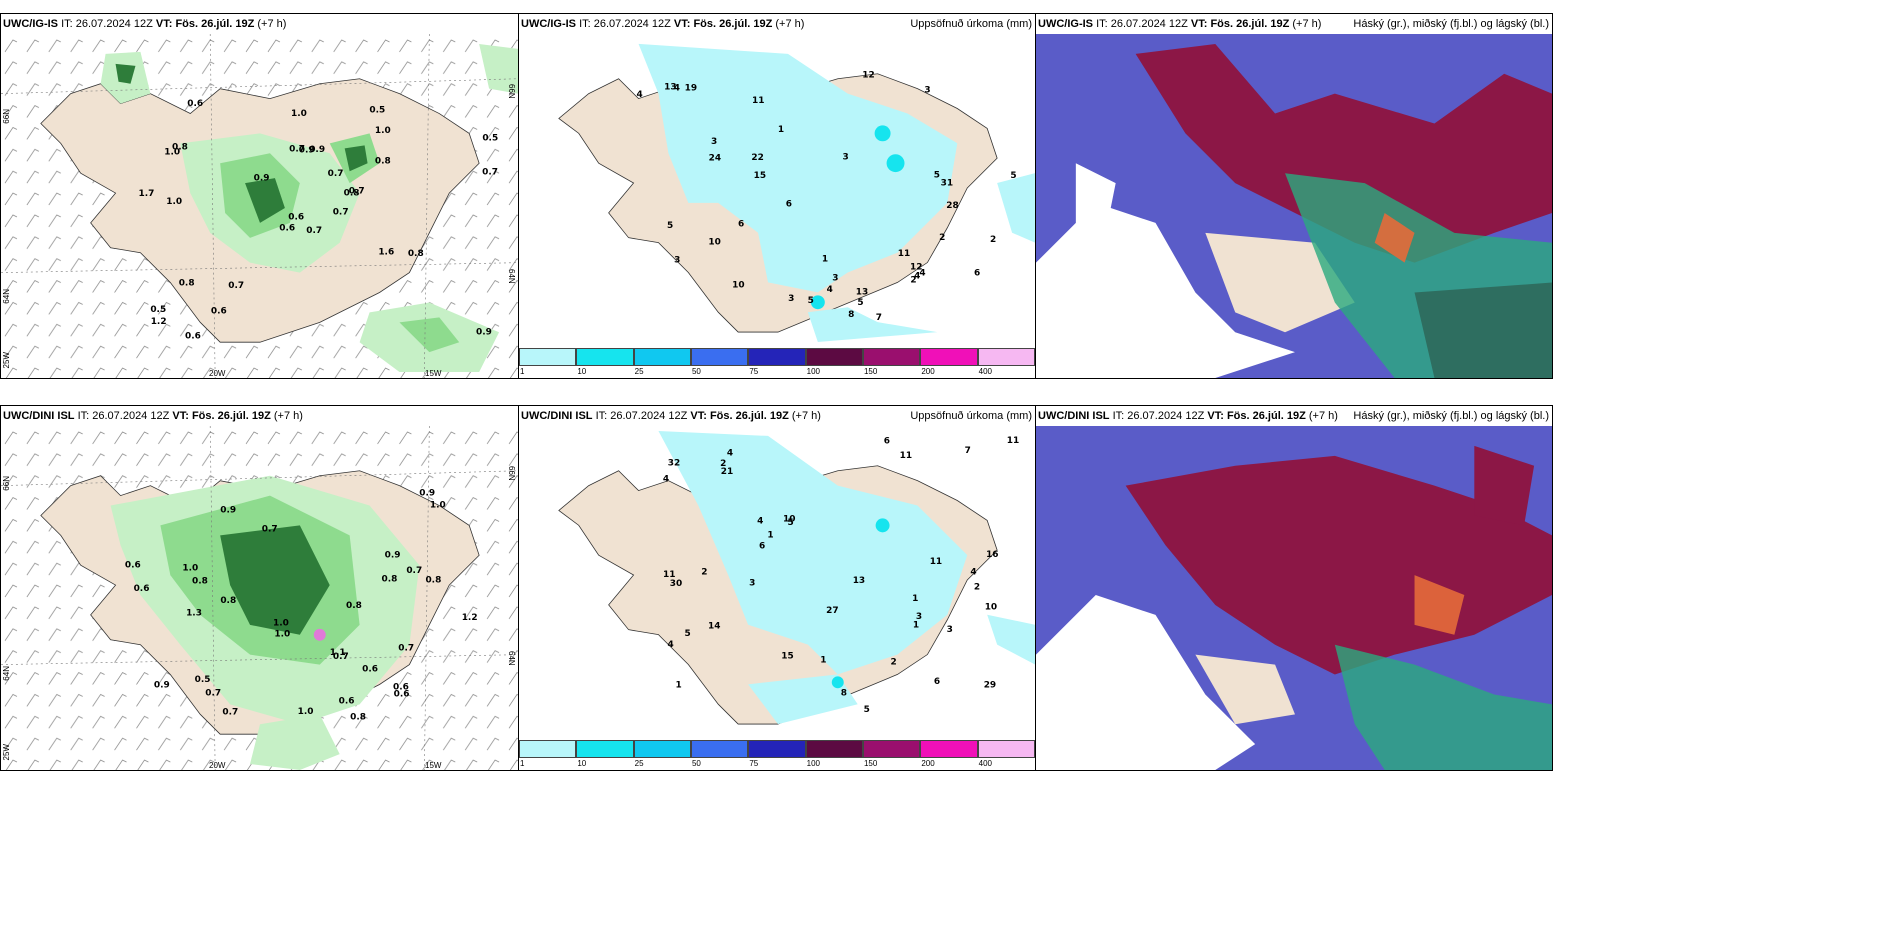 The width and height of the screenshot is (1900, 950). I want to click on value-label: 31, so click(947, 183).